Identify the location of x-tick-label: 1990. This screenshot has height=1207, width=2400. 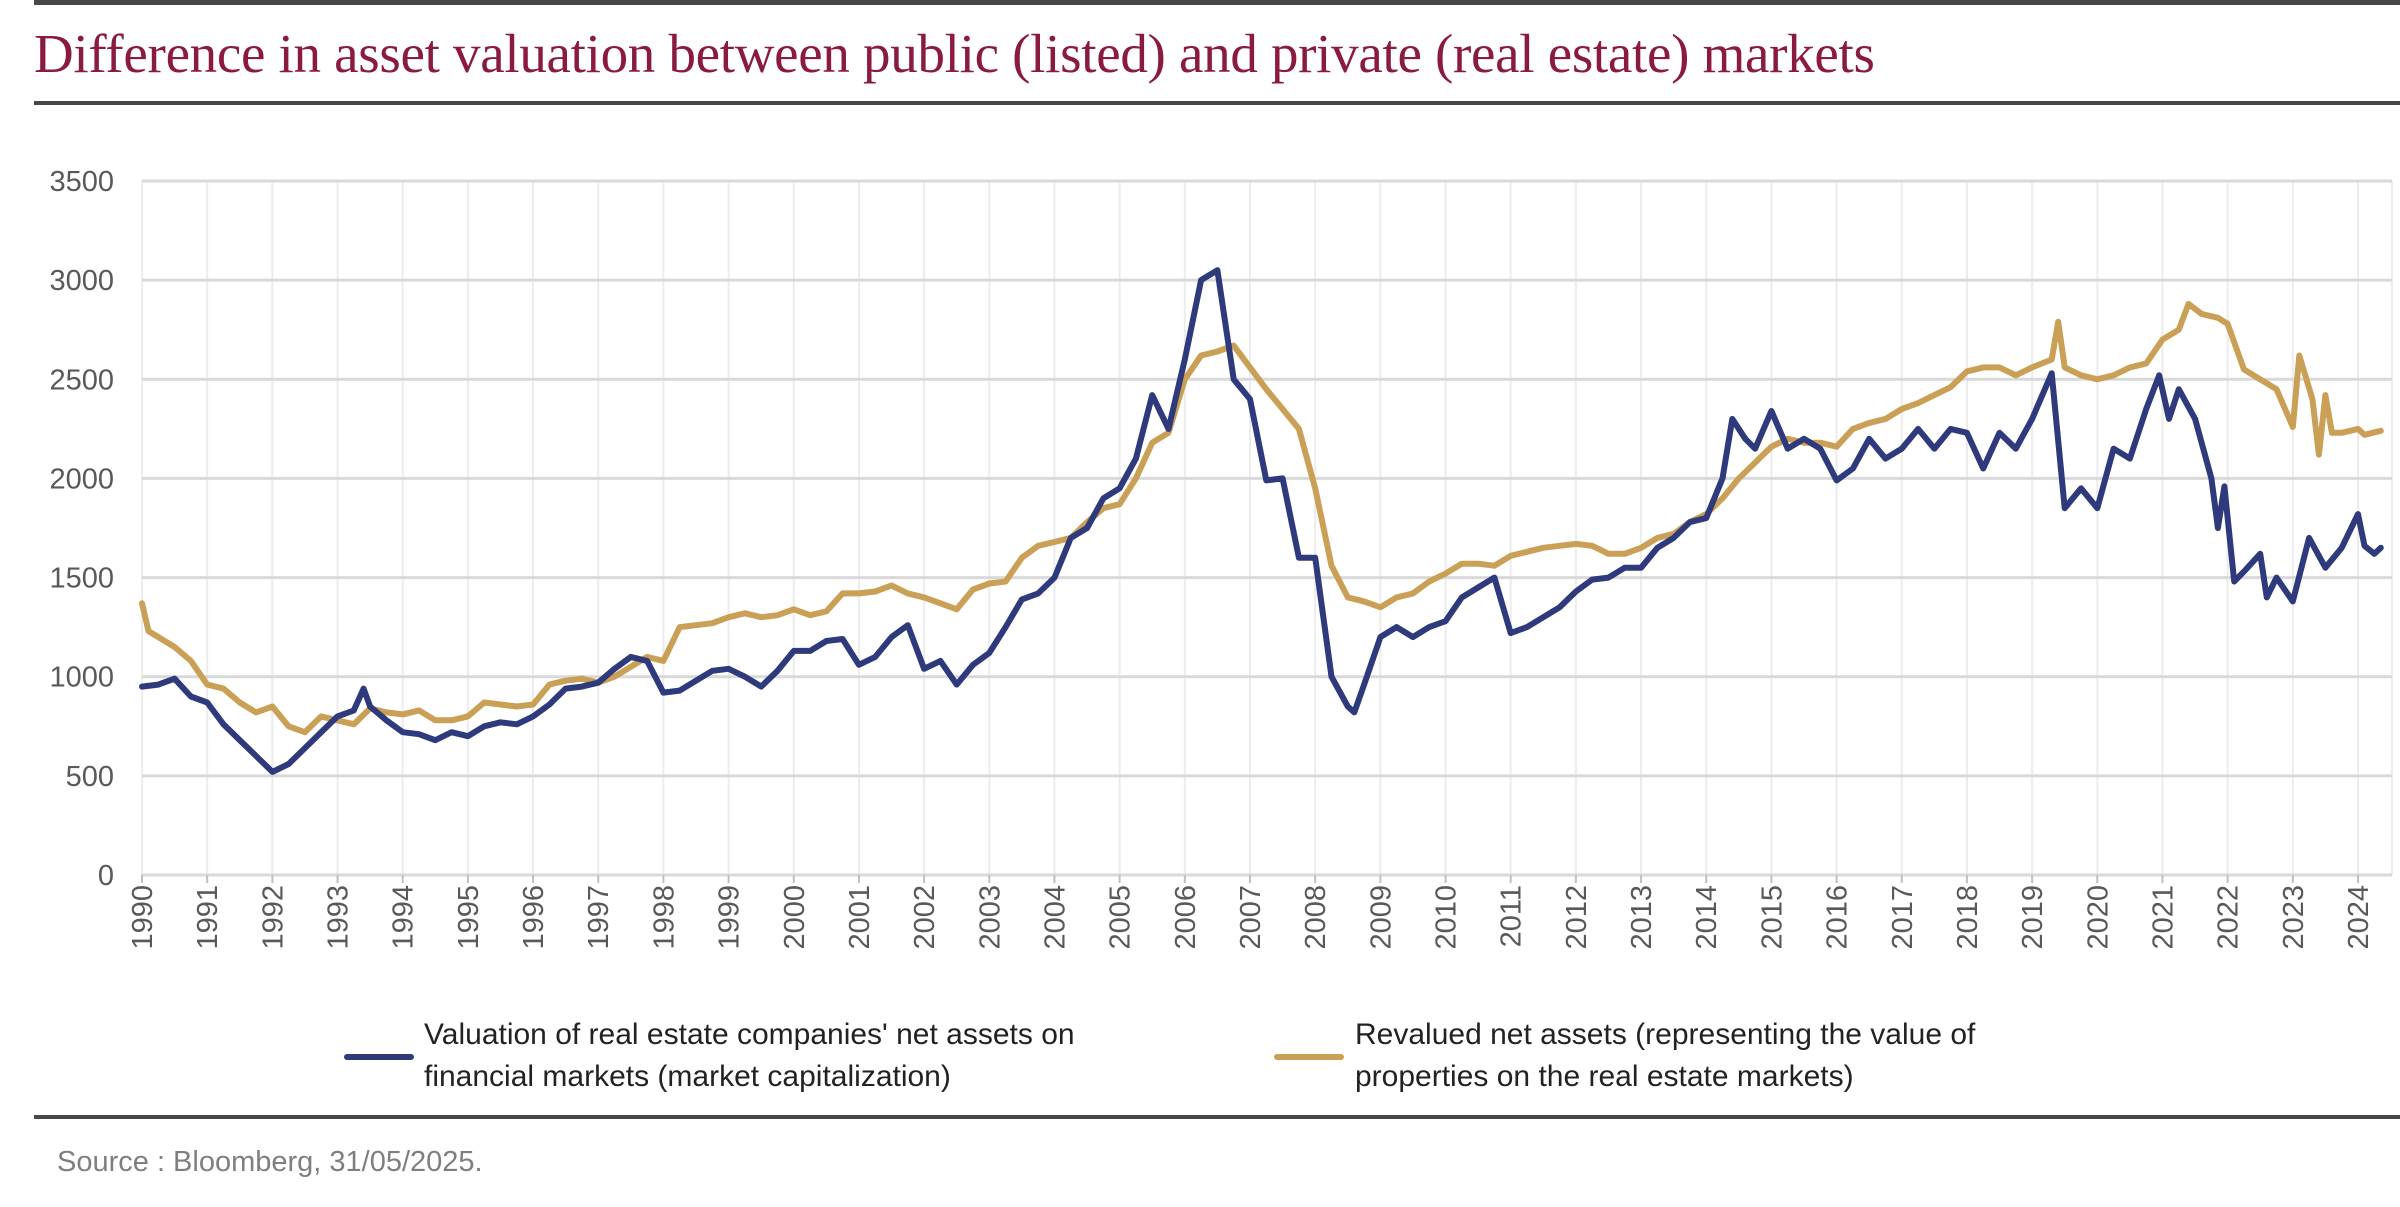
(143, 917).